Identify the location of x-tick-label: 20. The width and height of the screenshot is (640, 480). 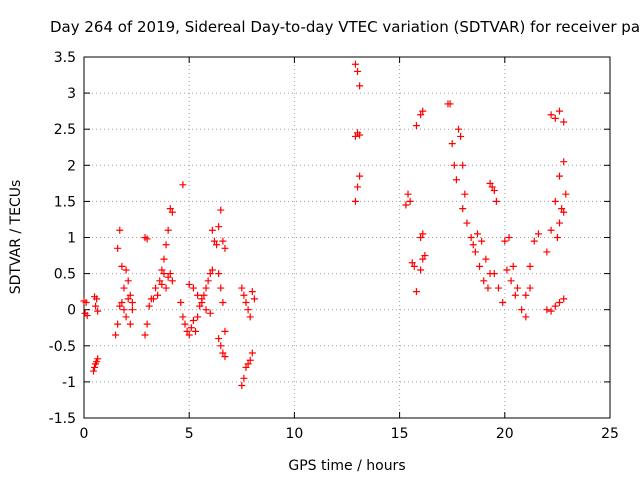
(505, 434).